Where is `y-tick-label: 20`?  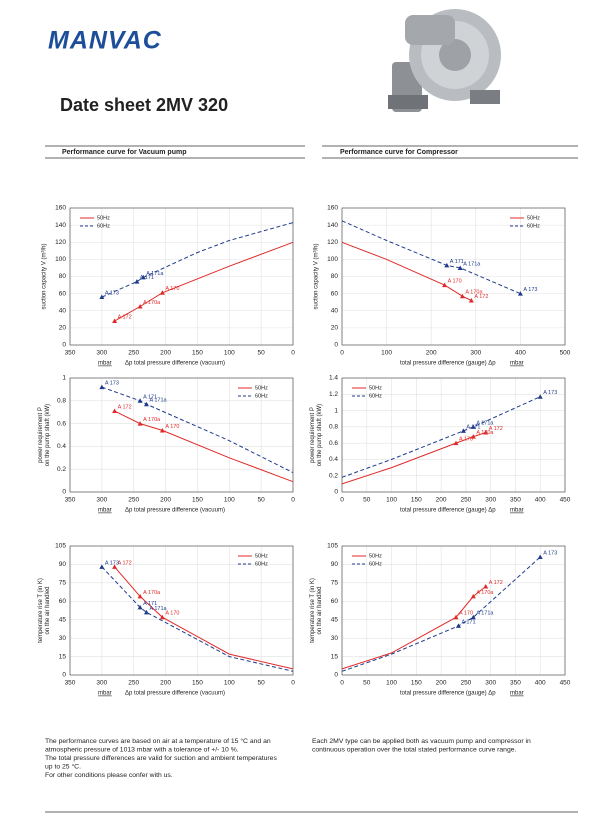
y-tick-label: 20 is located at coordinates (335, 328).